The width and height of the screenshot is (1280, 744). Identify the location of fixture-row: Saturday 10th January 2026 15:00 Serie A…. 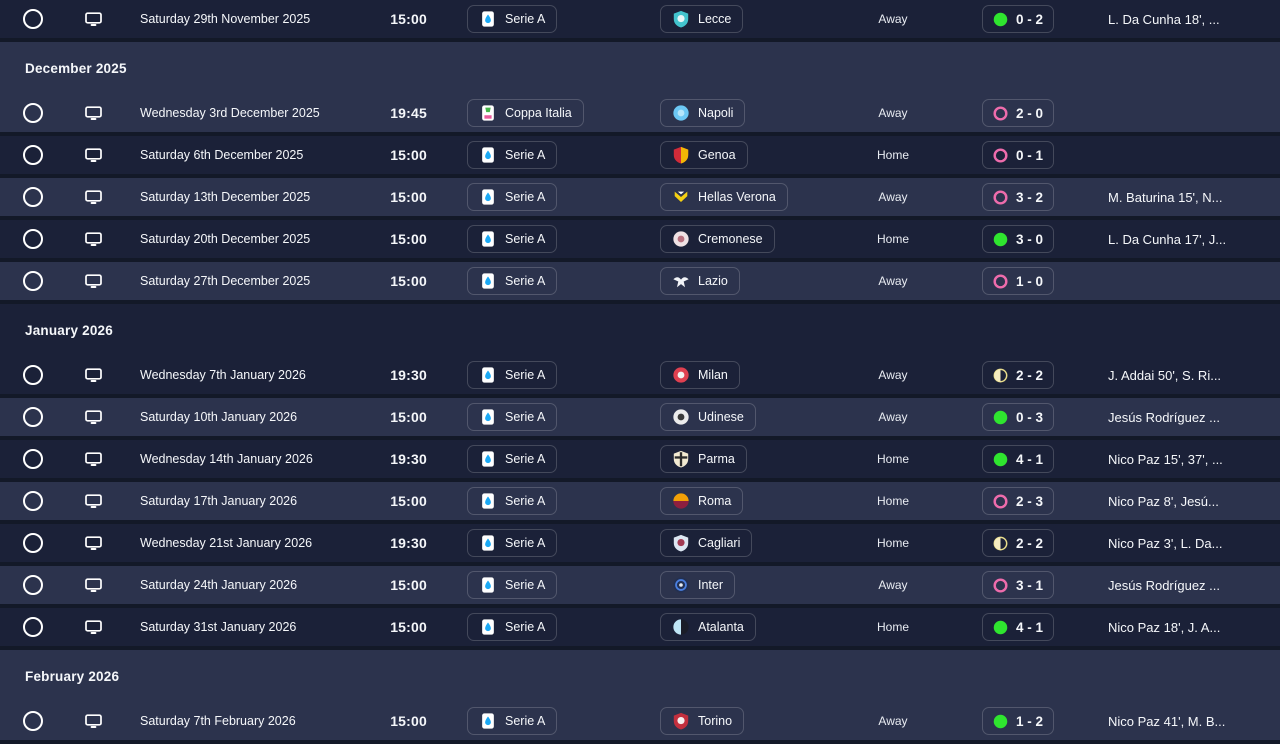
(640, 417).